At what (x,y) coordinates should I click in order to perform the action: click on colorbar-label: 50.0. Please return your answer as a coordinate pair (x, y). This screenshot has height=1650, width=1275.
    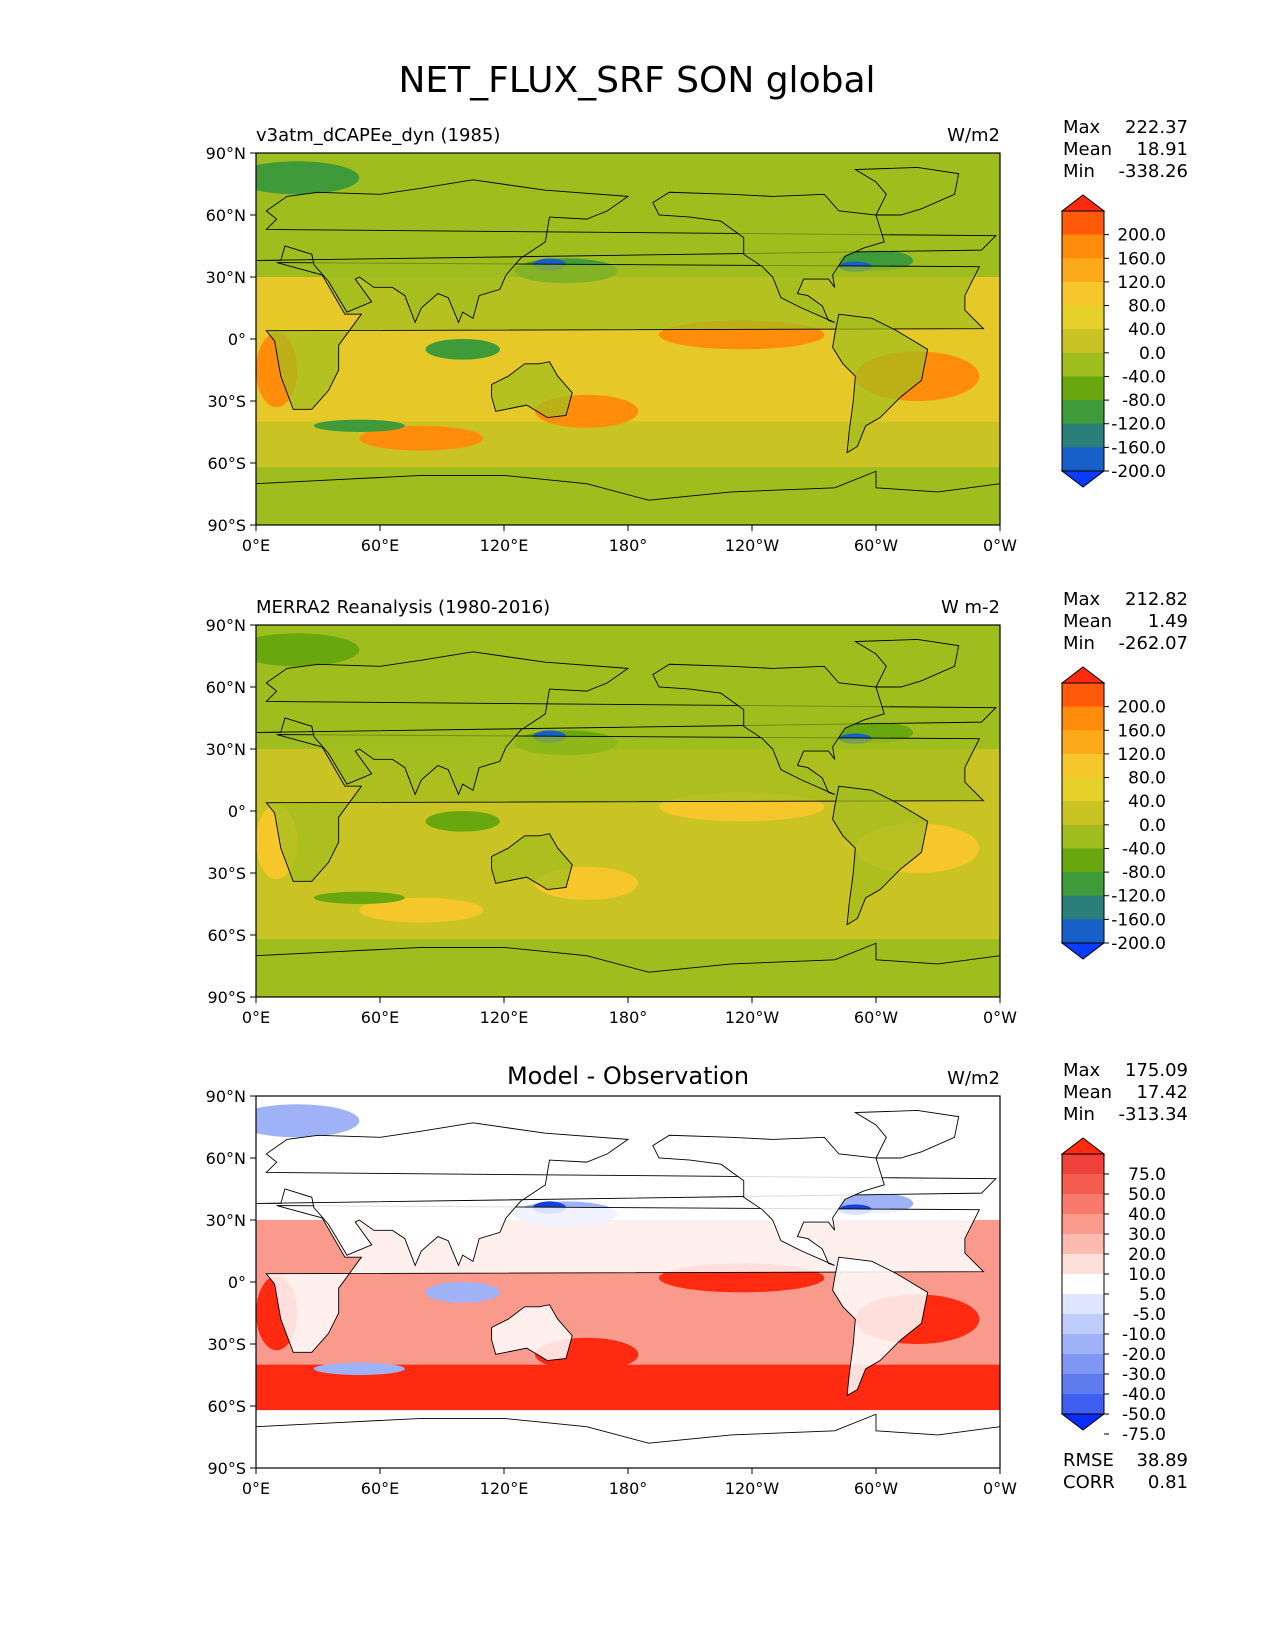
    Looking at the image, I should click on (1147, 1195).